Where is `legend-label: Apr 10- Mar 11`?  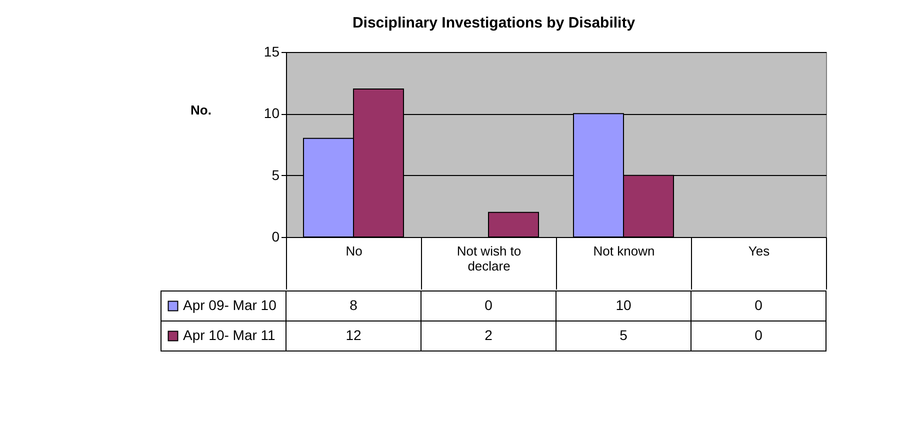
legend-label: Apr 10- Mar 11 is located at coordinates (229, 335).